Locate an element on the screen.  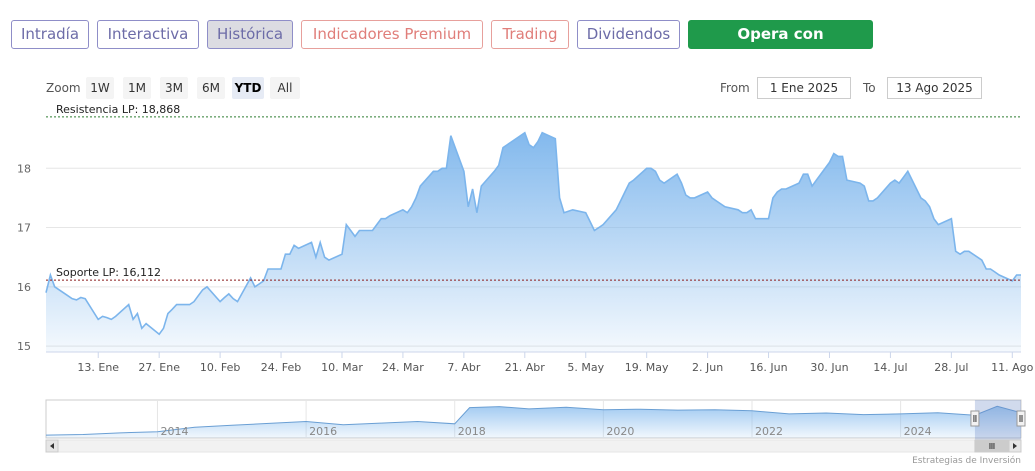
x-tick-label: 27. Ene is located at coordinates (159, 367).